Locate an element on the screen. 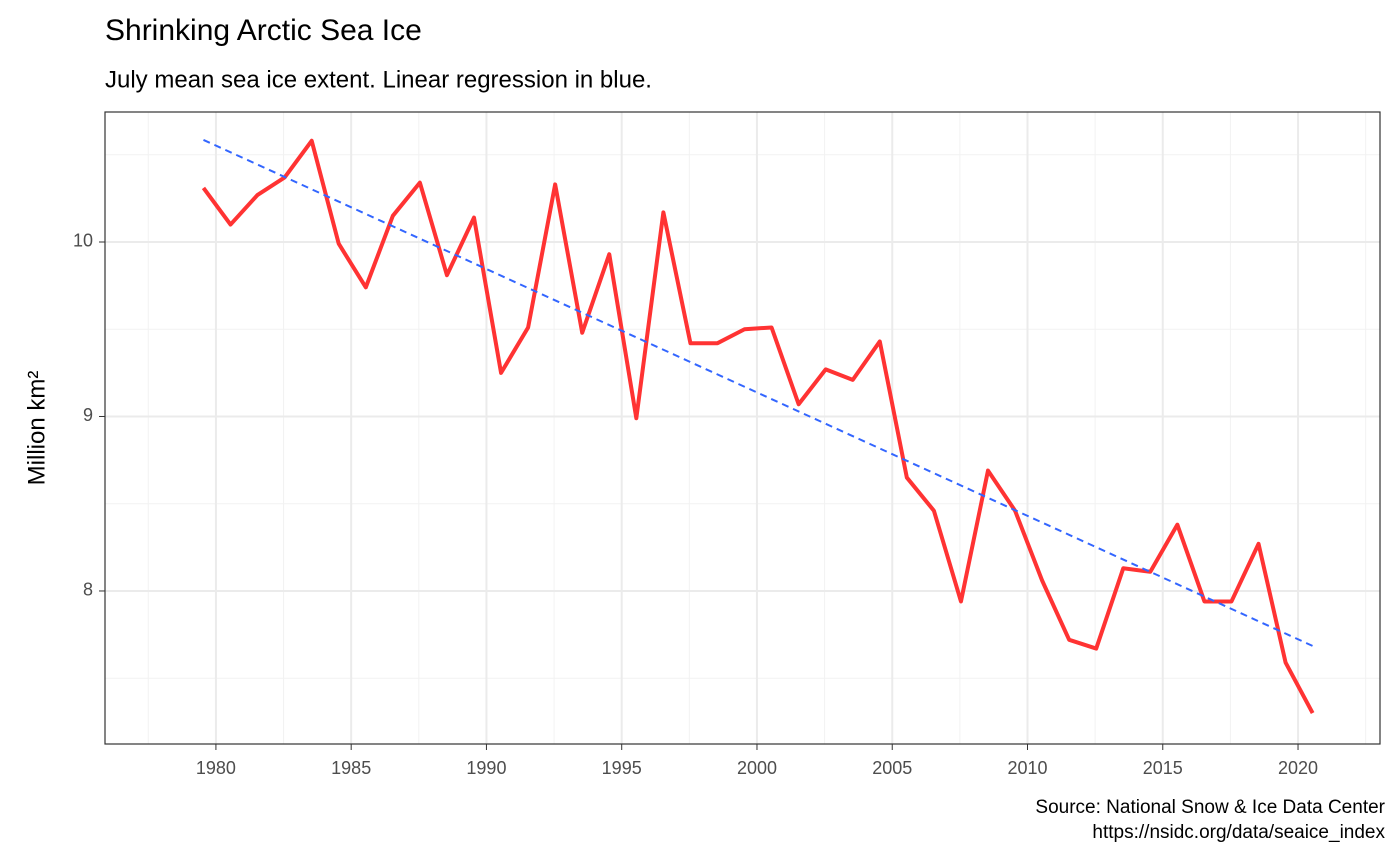 The width and height of the screenshot is (1400, 866). x-tick-label: 1990 is located at coordinates (486, 768).